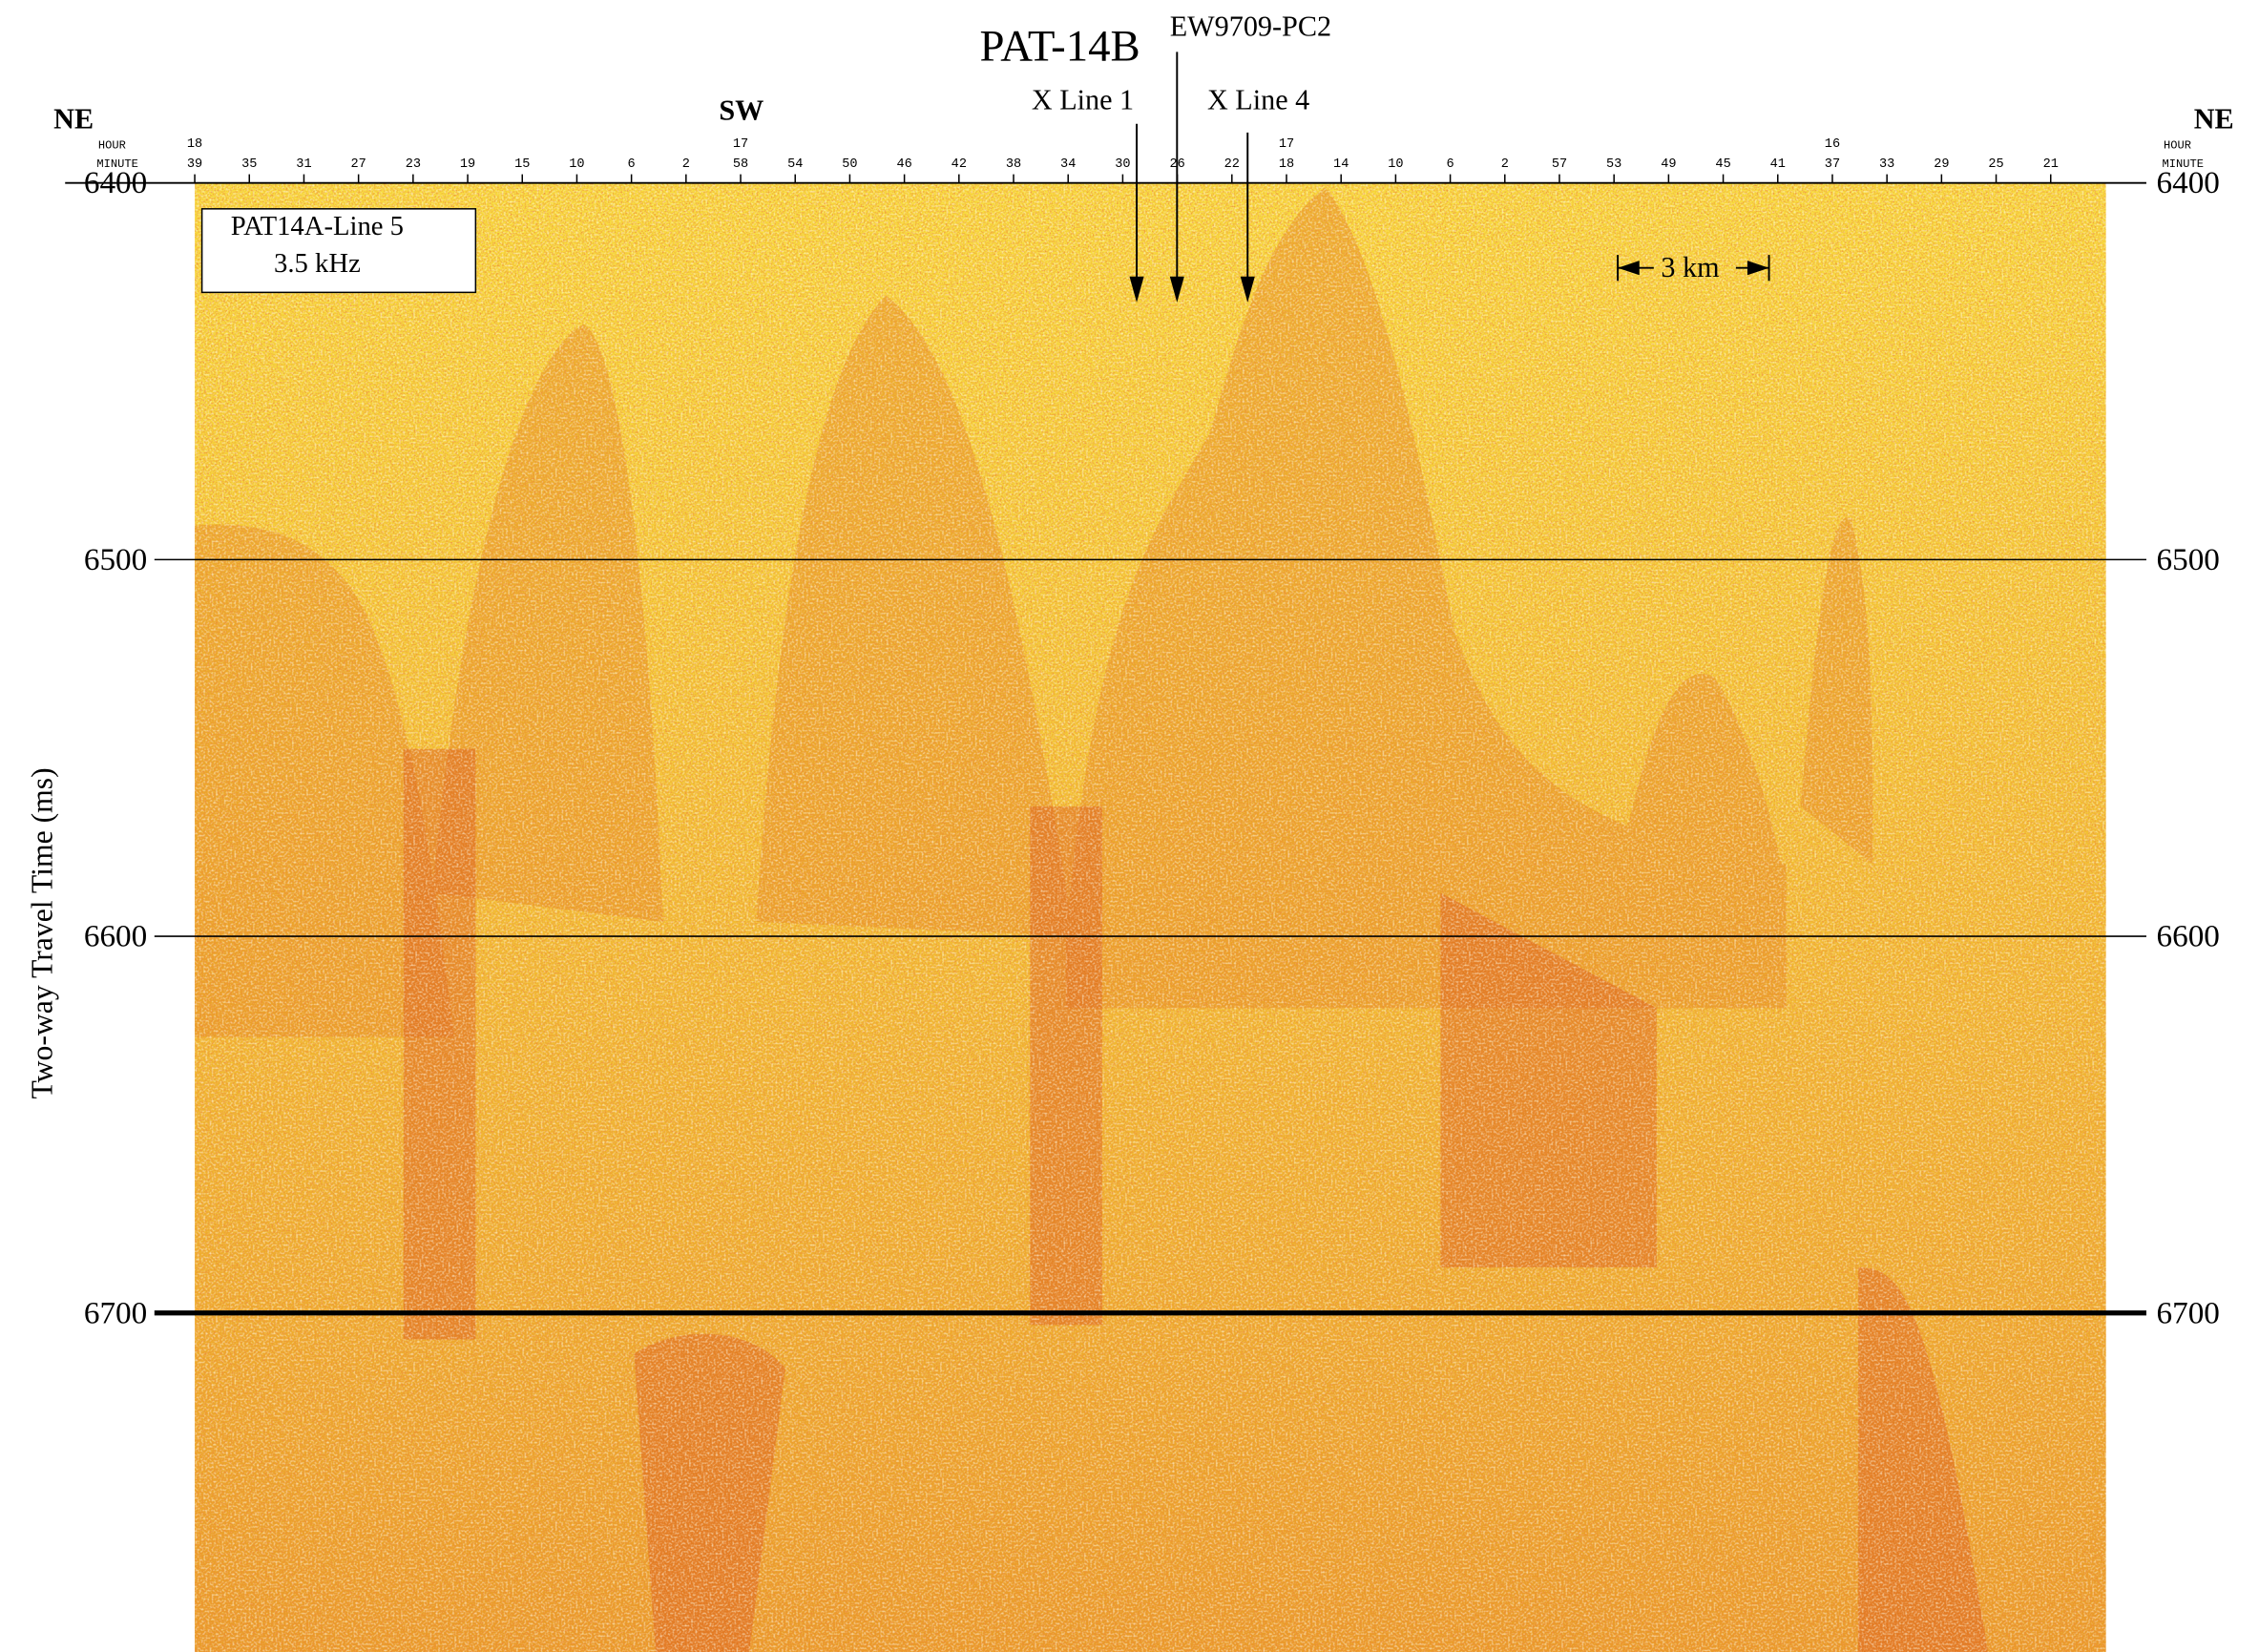 The width and height of the screenshot is (2259, 1652). I want to click on arrows, so click(1192, 167).